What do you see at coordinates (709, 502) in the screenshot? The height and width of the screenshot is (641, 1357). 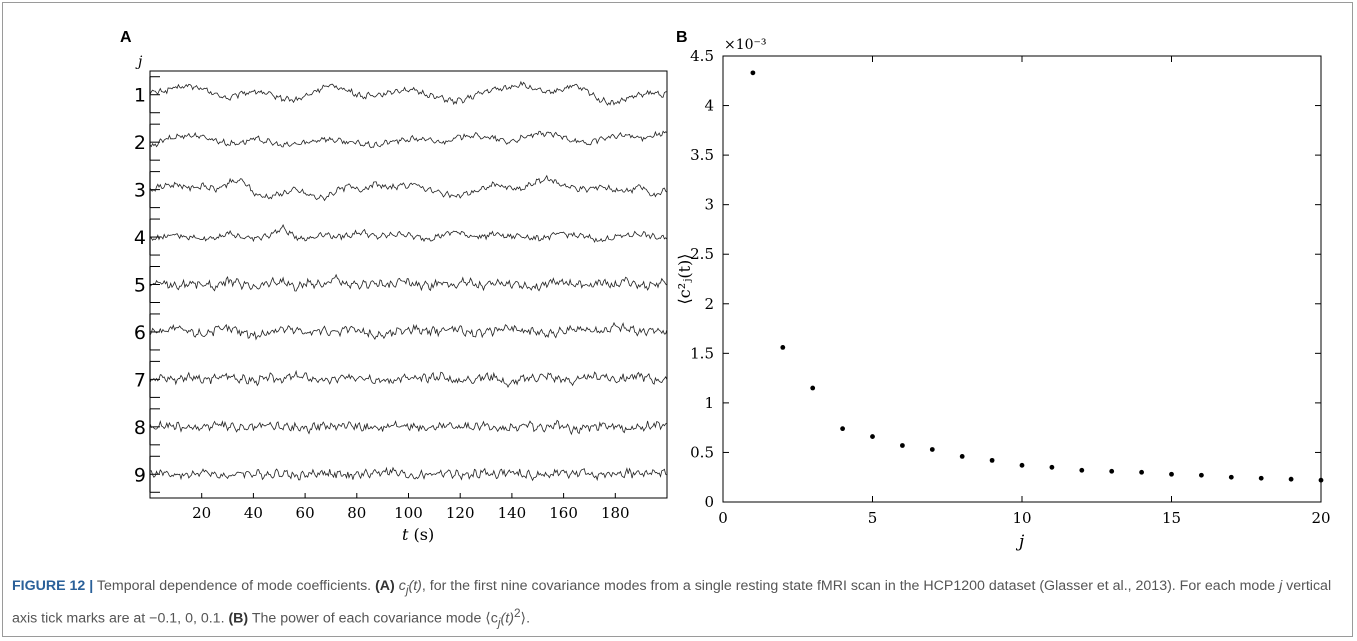 I see `panel-b-y-tick-label: 0` at bounding box center [709, 502].